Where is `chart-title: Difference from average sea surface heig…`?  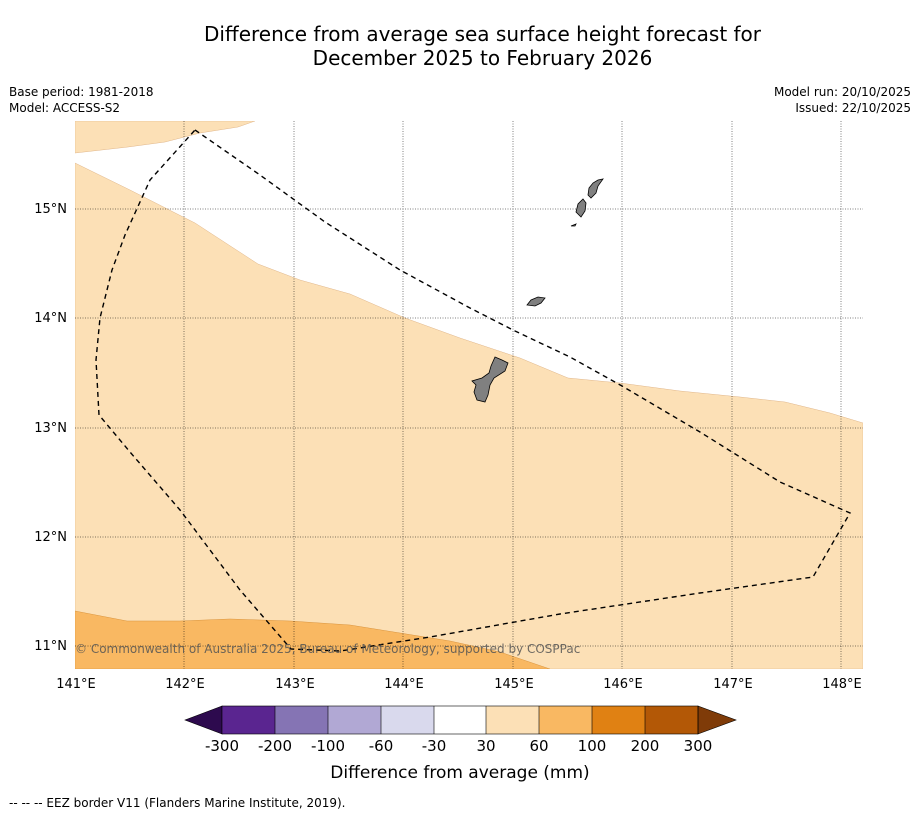
chart-title: Difference from average sea surface heig… is located at coordinates (459, 46).